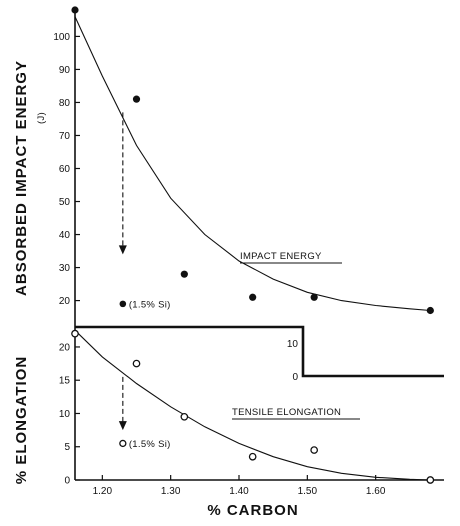  I want to click on x-tick-label: 1.30, so click(171, 491).